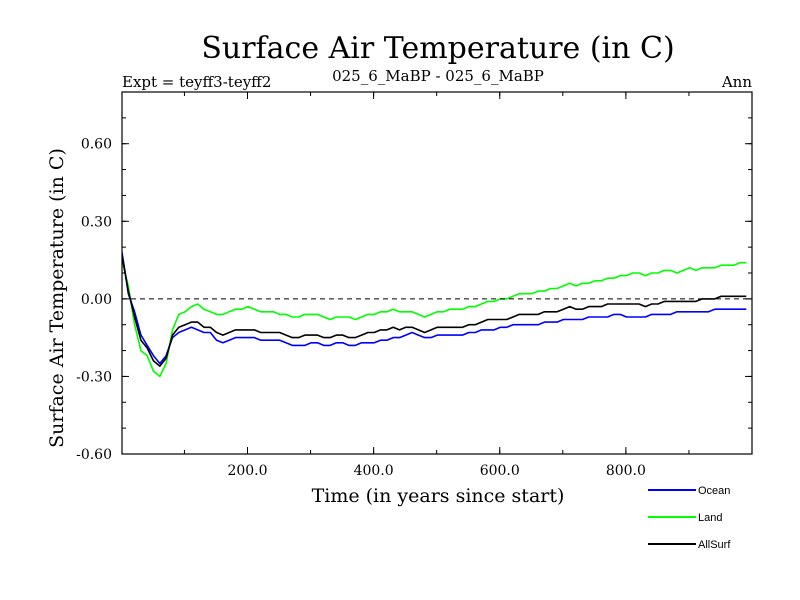 This screenshot has width=800, height=600. I want to click on series-line-allsurf, so click(434, 310).